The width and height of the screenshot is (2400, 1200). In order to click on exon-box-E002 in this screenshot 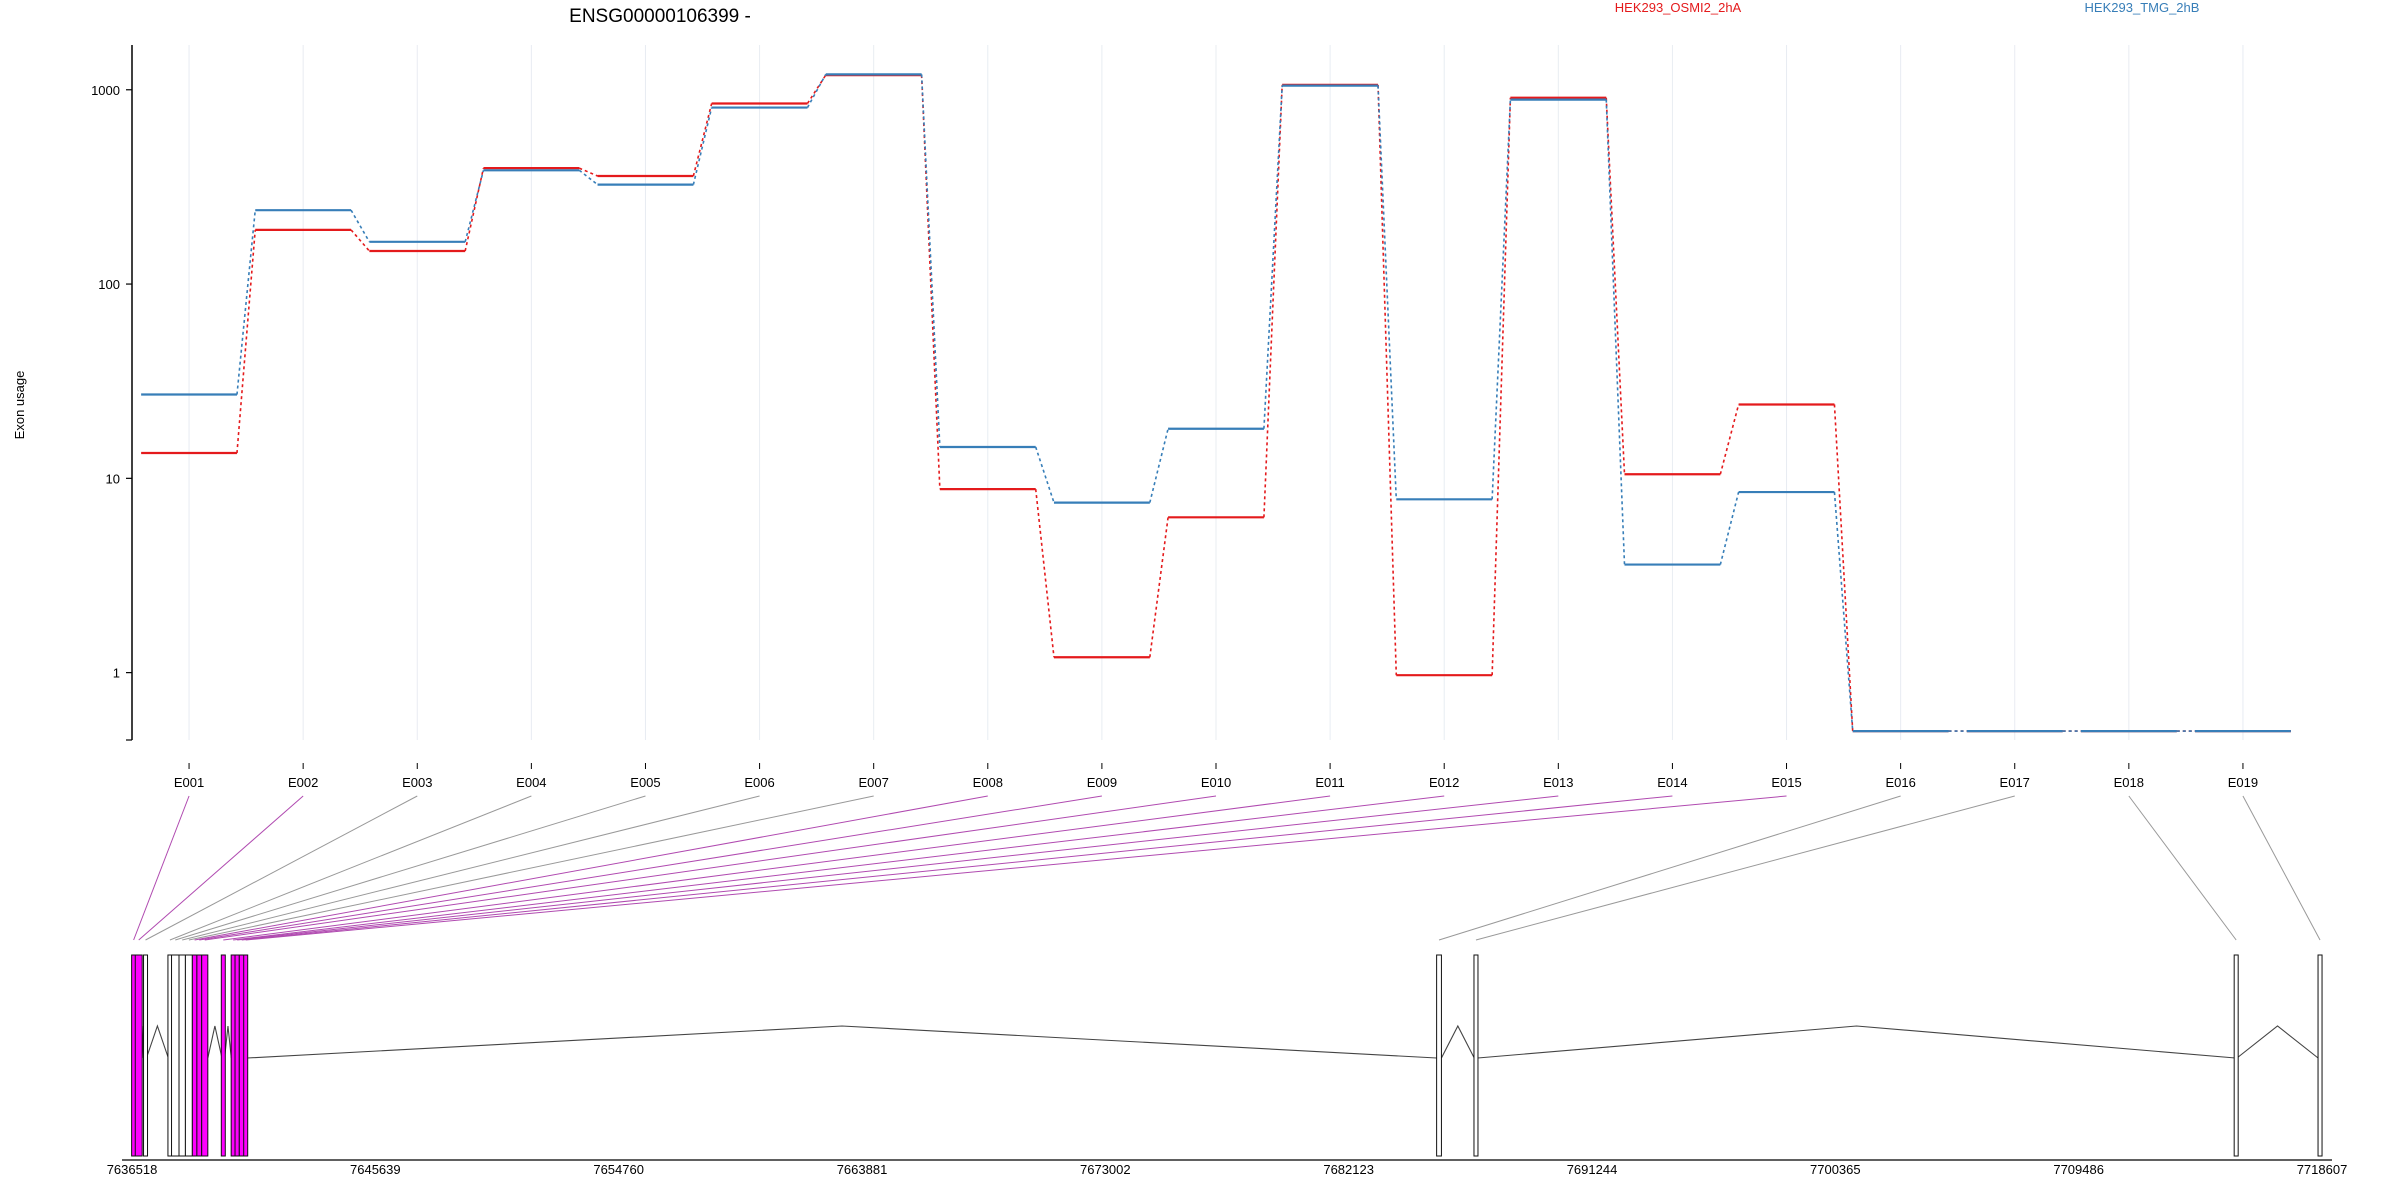, I will do `click(138, 1055)`.